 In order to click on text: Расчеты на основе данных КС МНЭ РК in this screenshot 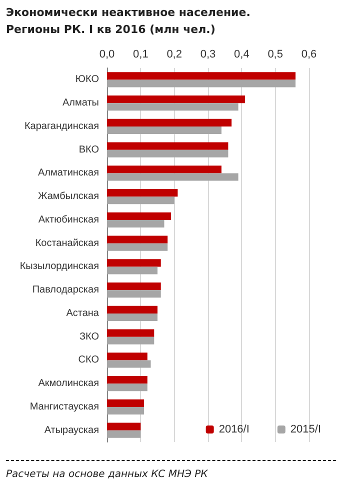, I will do `click(171, 470)`.